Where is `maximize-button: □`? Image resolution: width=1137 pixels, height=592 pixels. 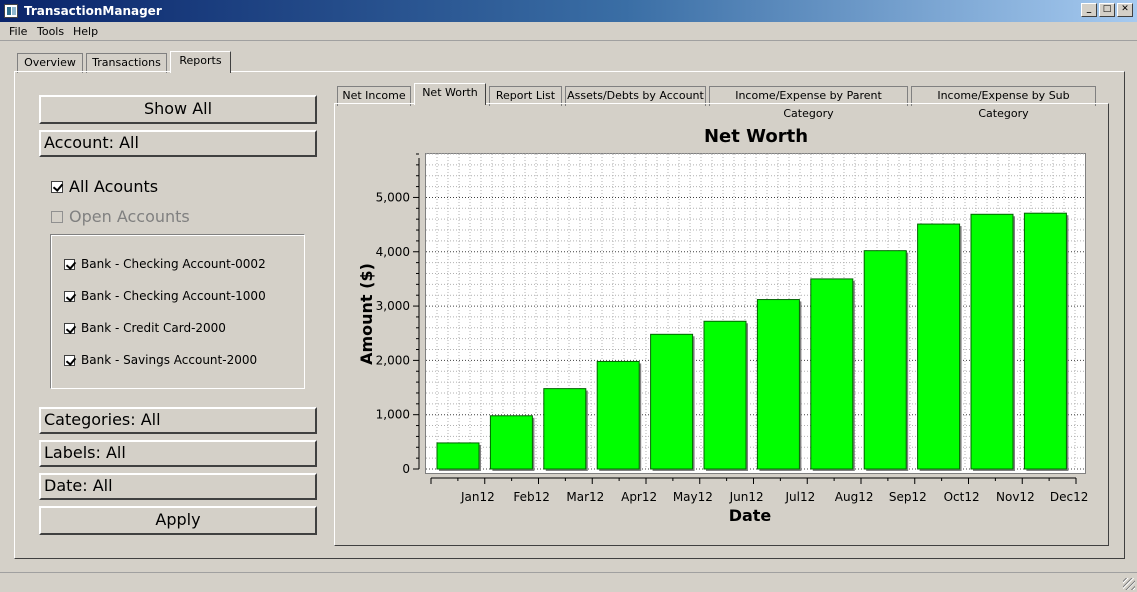
maximize-button: □ is located at coordinates (1107, 10).